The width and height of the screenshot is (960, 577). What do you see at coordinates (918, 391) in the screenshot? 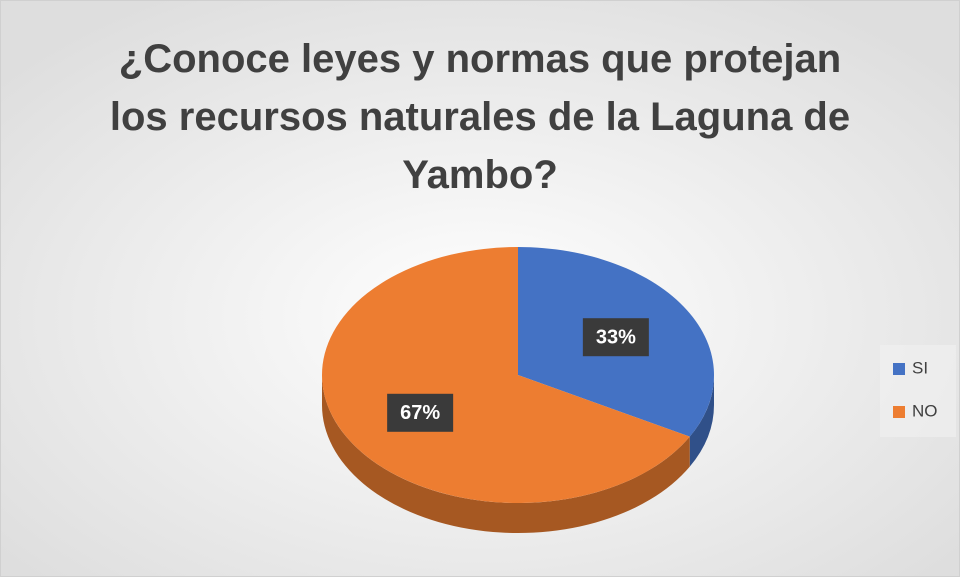
I see `legend-box` at bounding box center [918, 391].